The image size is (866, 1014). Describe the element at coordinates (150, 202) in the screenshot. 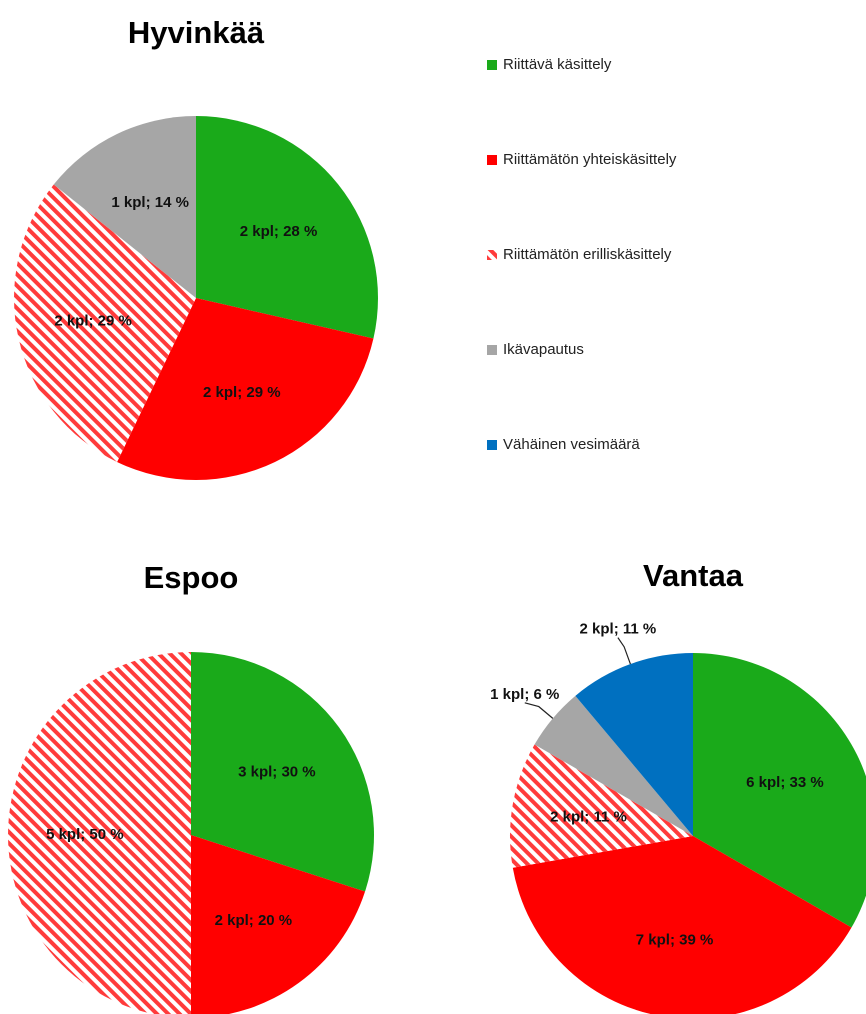

I see `data-label: 1 kpl; 14 %` at that location.